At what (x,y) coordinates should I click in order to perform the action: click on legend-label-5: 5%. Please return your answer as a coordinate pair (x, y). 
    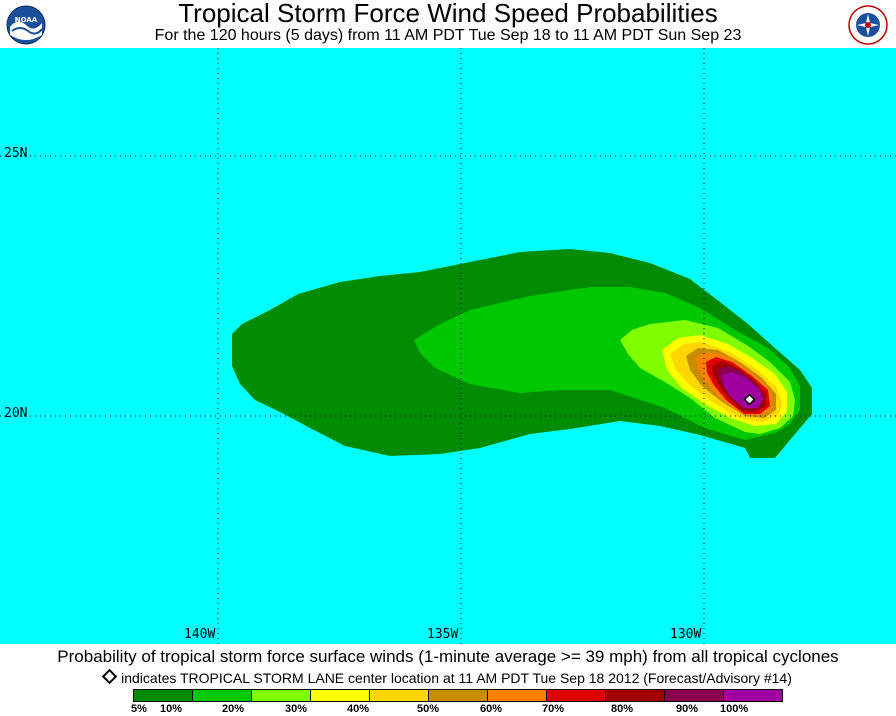
    Looking at the image, I should click on (139, 709).